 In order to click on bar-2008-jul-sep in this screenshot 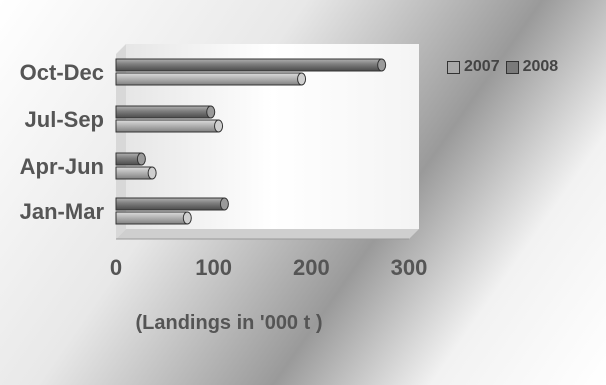, I will do `click(165, 112)`.